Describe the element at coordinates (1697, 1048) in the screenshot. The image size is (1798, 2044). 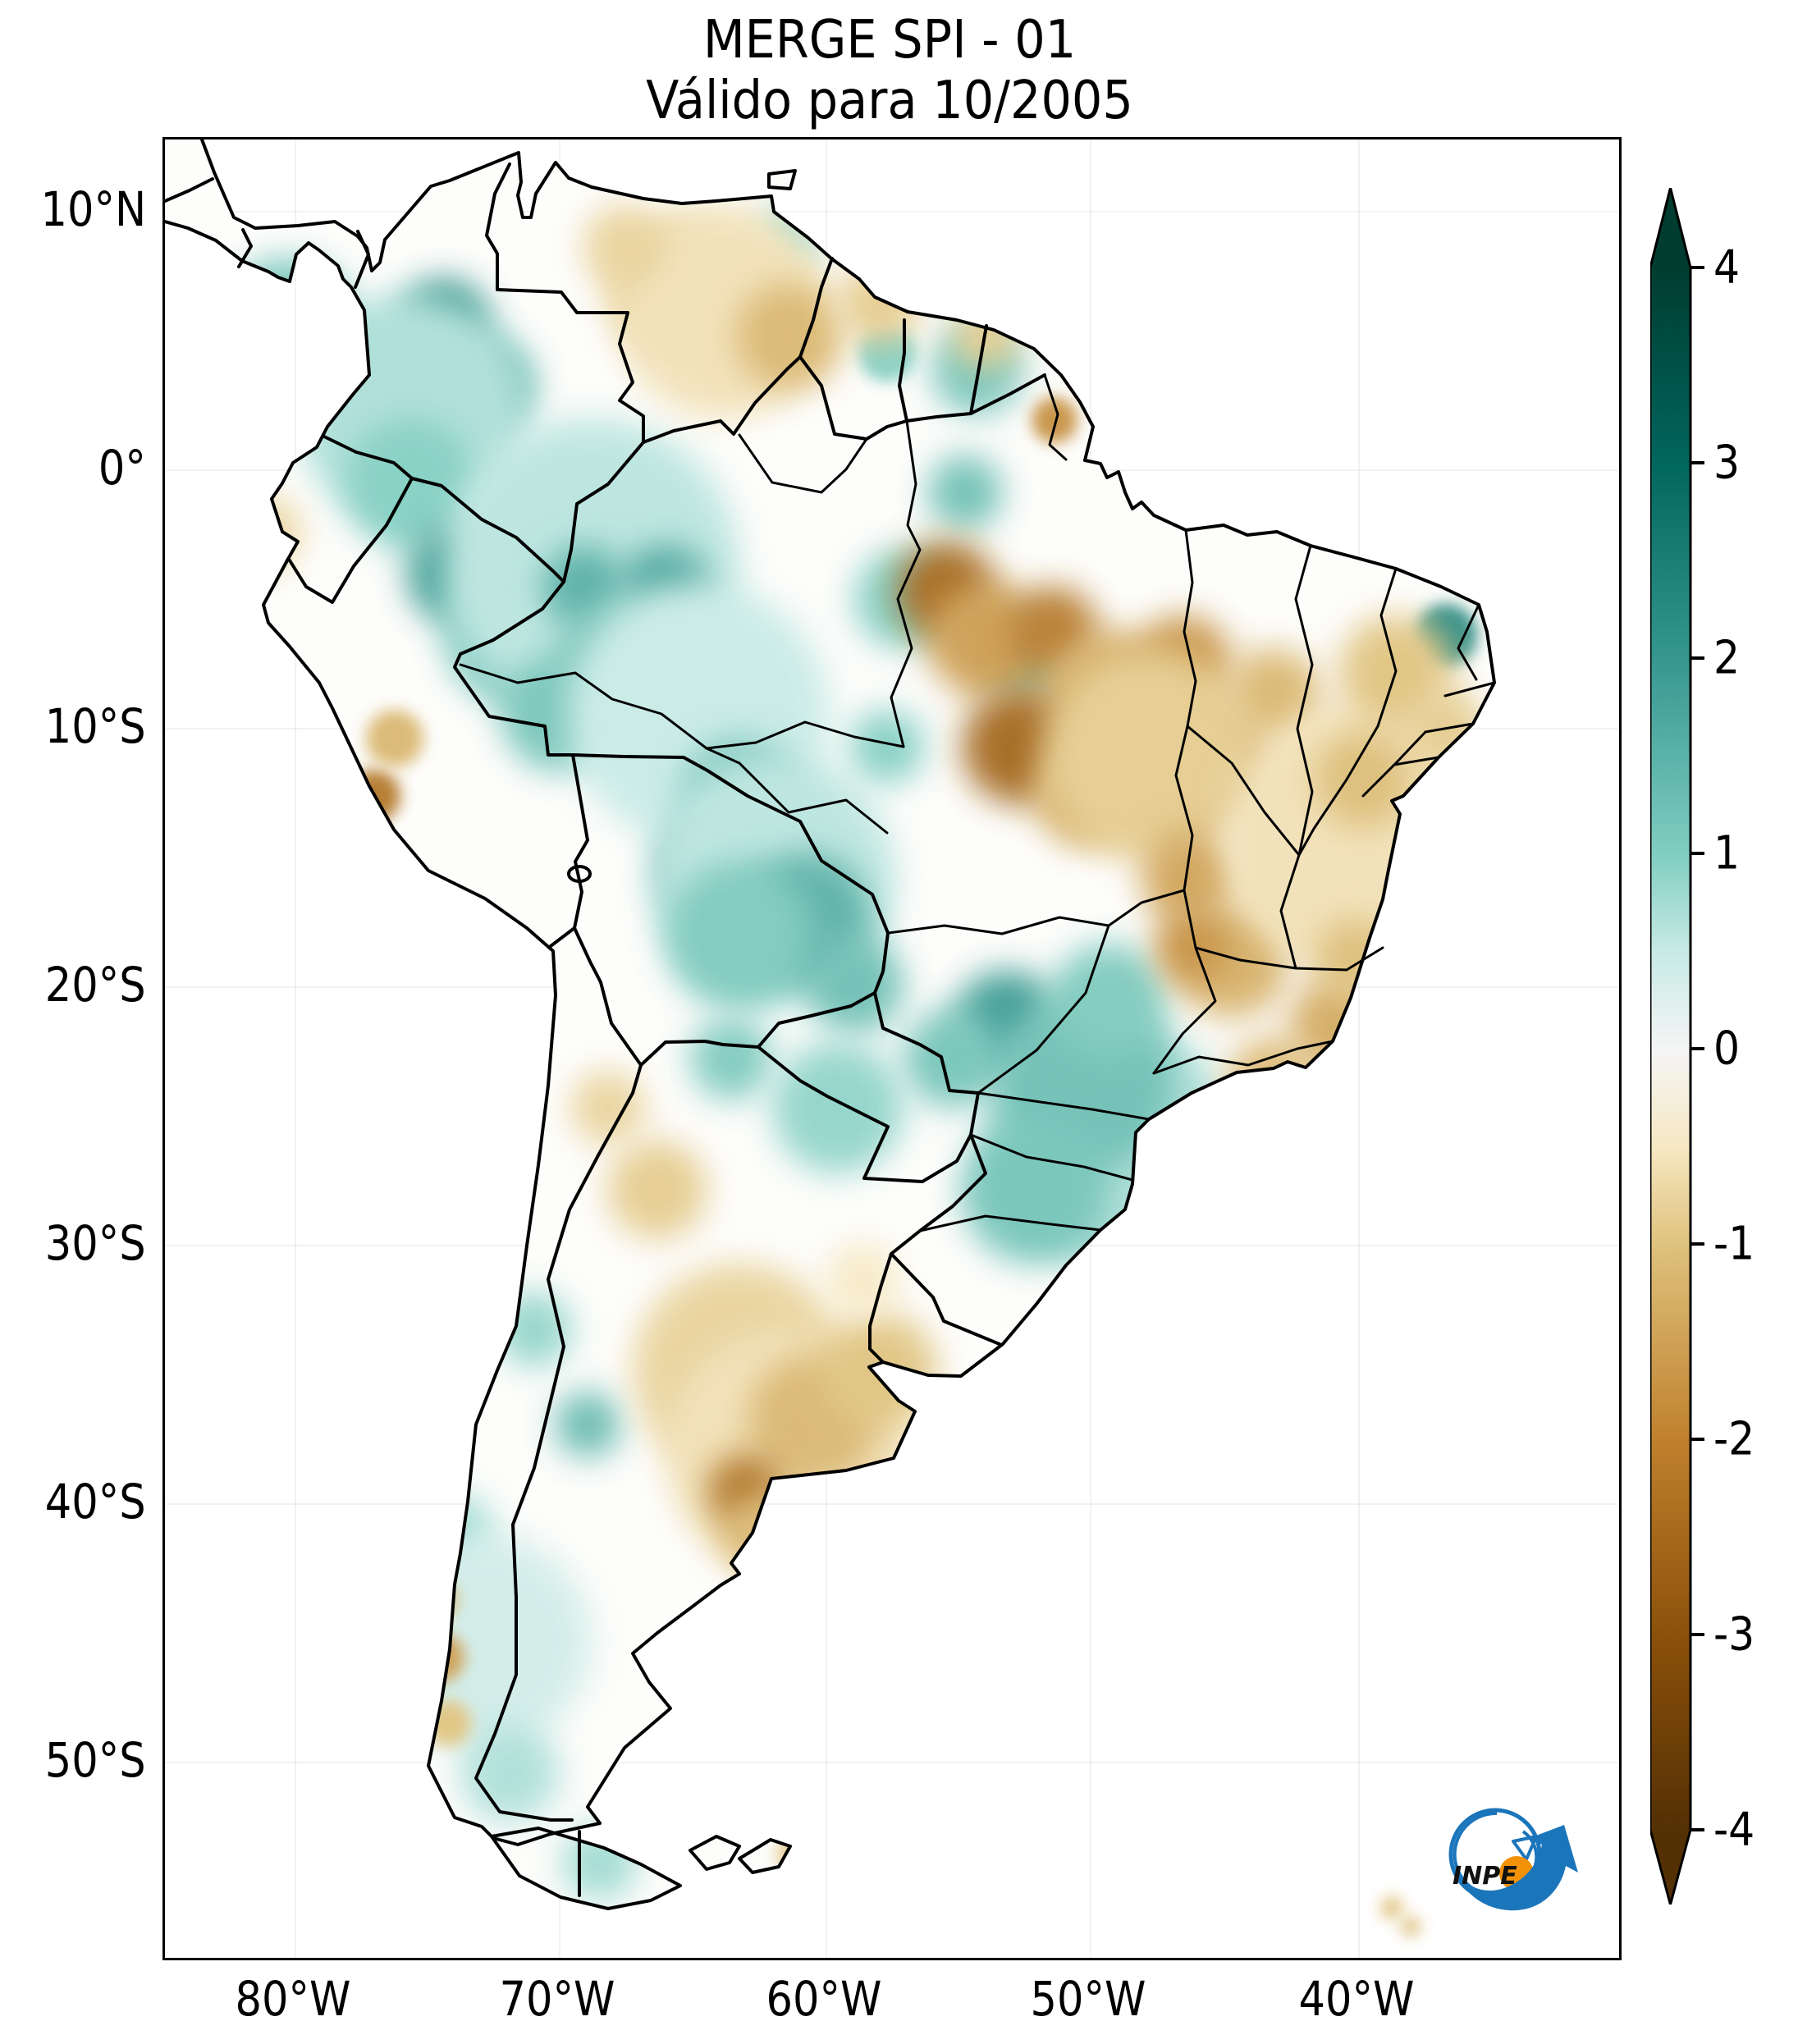
I see `colorbar-ticks` at that location.